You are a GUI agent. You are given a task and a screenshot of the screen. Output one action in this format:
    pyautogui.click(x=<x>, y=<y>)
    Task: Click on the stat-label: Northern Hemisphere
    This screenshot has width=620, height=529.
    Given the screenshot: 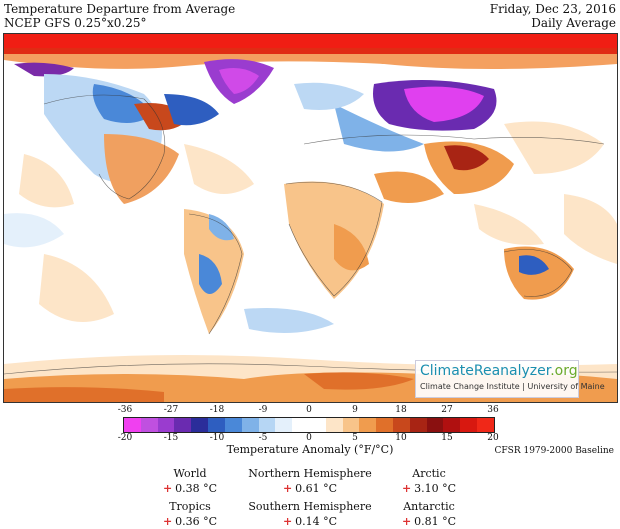 What is the action you would take?
    pyautogui.click(x=310, y=473)
    